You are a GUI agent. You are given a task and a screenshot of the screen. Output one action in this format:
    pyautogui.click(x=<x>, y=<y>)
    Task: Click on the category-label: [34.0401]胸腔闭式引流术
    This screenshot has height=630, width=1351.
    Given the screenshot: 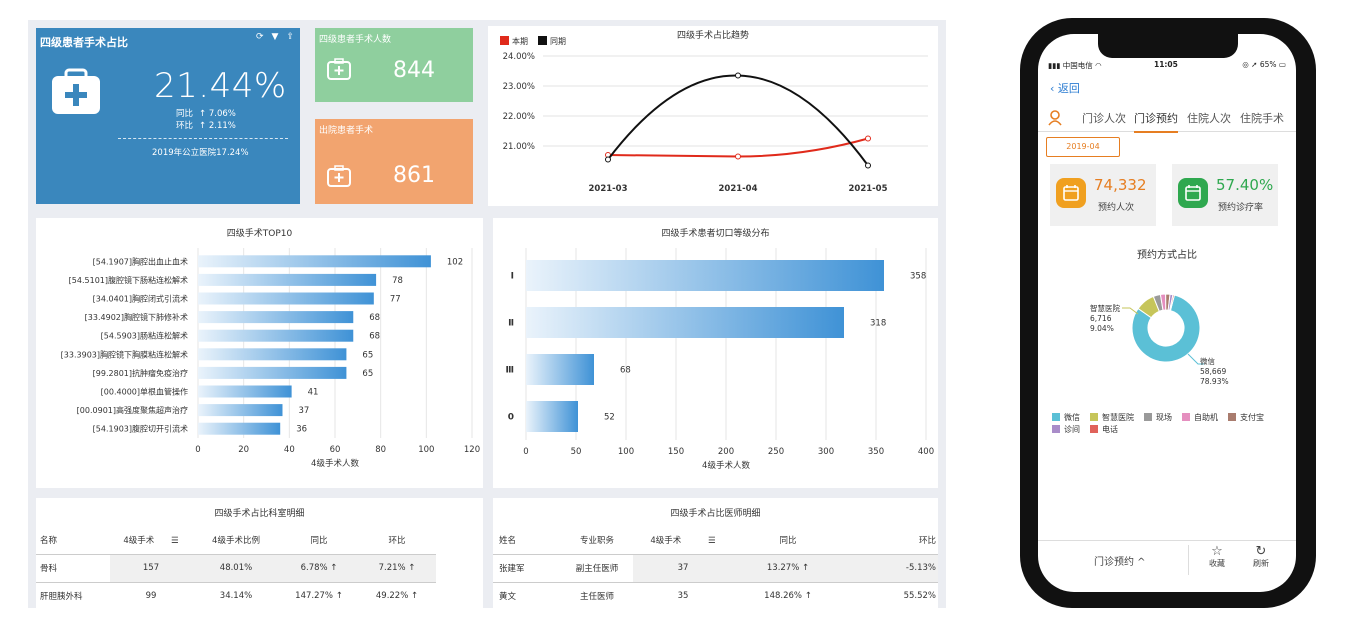 What is the action you would take?
    pyautogui.click(x=140, y=299)
    